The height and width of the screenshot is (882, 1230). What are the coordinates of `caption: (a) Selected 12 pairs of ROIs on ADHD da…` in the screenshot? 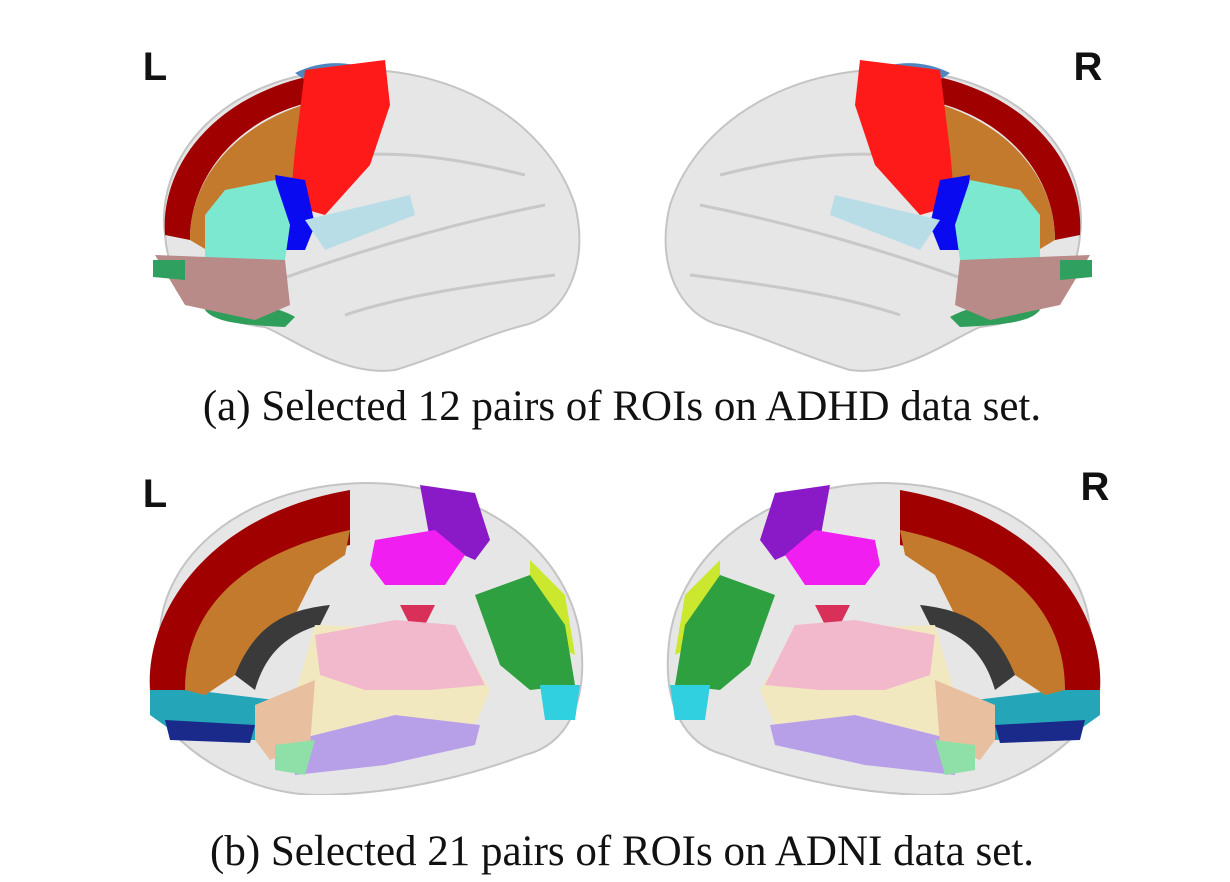 It's located at (622, 406).